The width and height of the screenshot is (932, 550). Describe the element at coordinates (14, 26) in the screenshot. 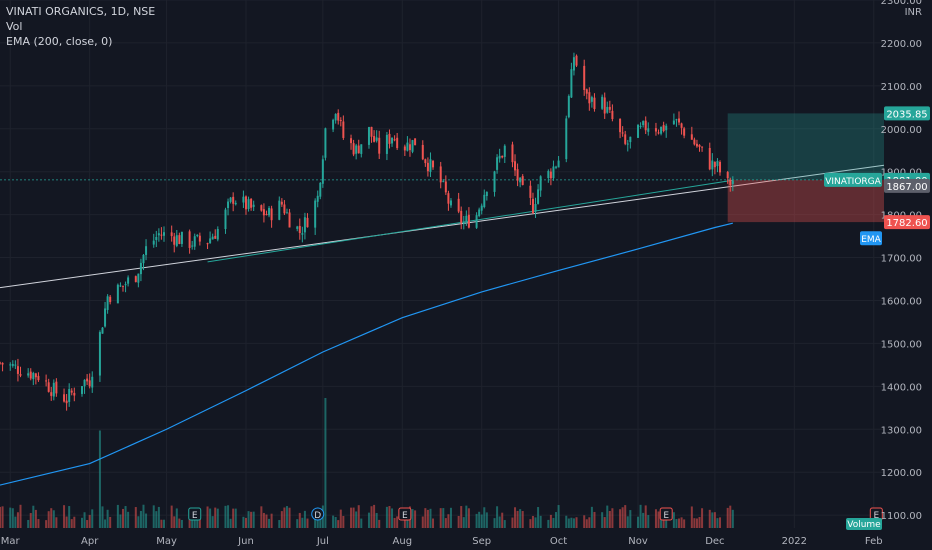

I see `volume-indicator-label: Vol` at that location.